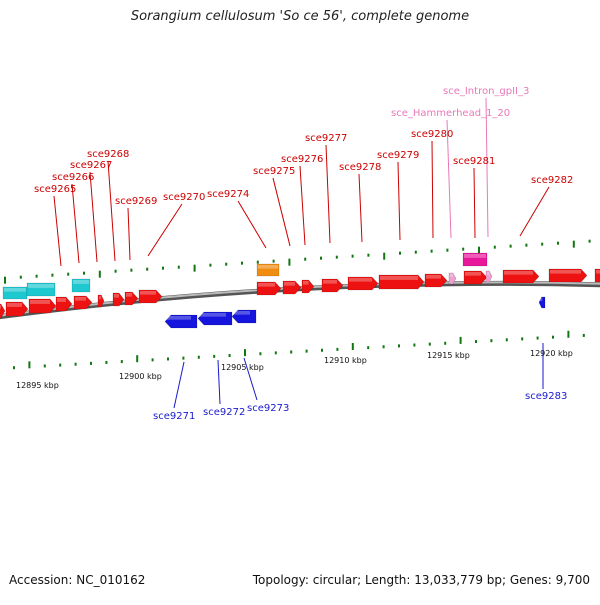 The width and height of the screenshot is (600, 605). I want to click on gene-label: sce9267, so click(91, 165).